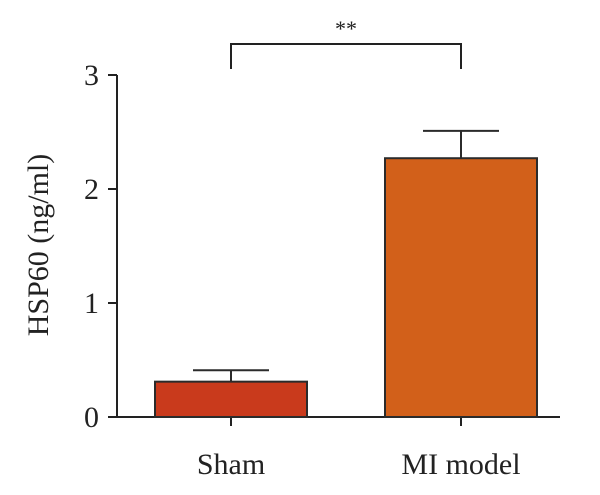  What do you see at coordinates (91, 303) in the screenshot?
I see `y-tick-label: 1` at bounding box center [91, 303].